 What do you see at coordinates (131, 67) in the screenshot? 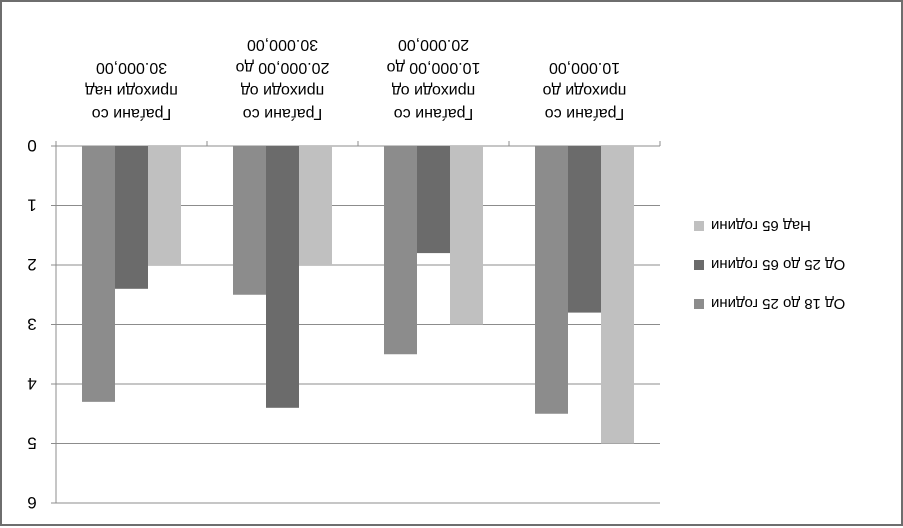
I see `category-label-1-line-3: 30.000,00` at bounding box center [131, 67].